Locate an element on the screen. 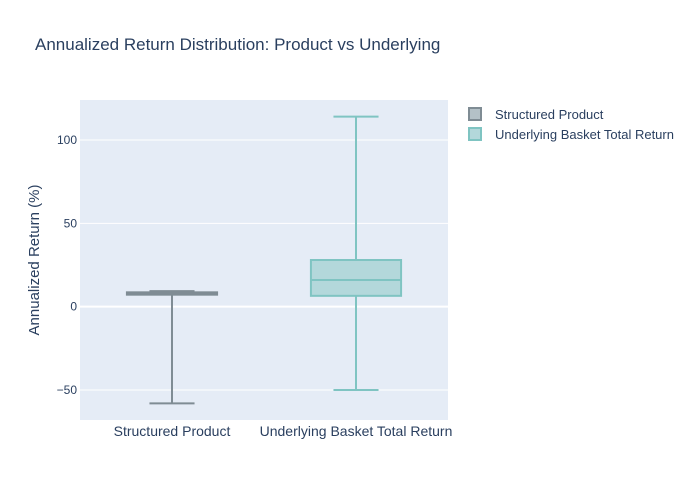 This screenshot has width=700, height=500. y-tick-label: 100 is located at coordinates (67, 140).